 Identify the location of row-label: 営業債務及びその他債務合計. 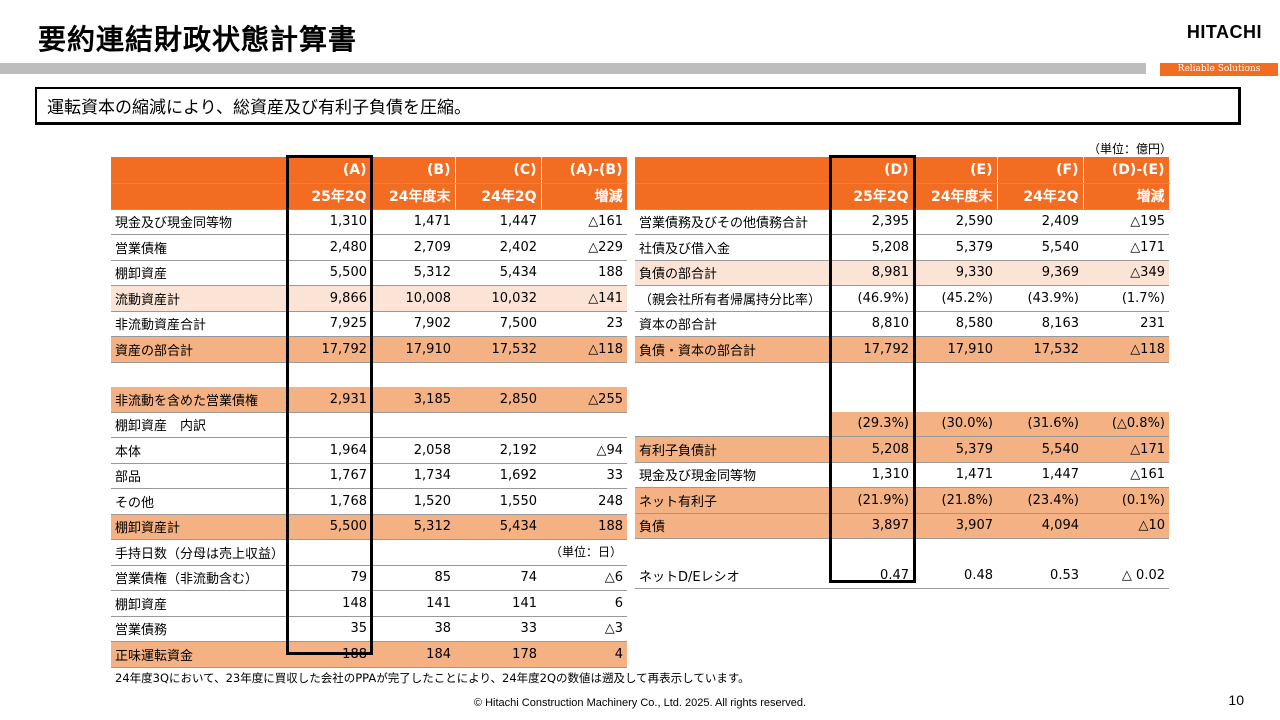
(732, 222).